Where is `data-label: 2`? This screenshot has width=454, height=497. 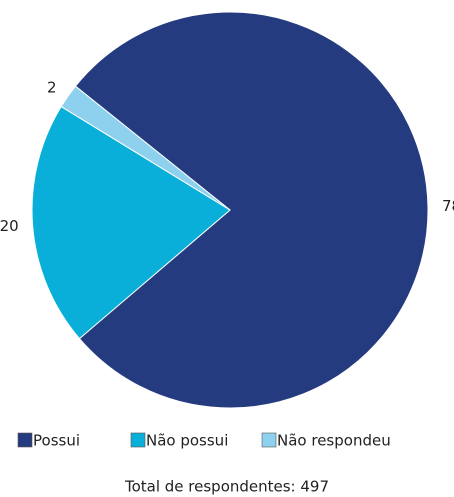 data-label: 2 is located at coordinates (52, 88).